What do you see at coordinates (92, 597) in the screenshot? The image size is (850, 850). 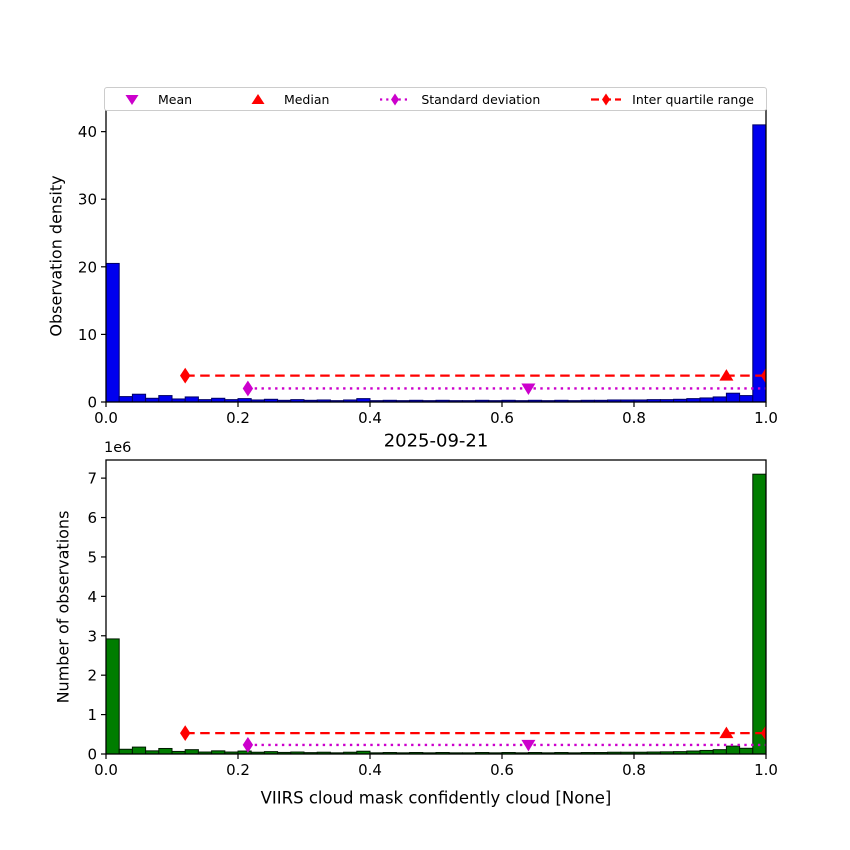 I see `y-tick-label: 4` at bounding box center [92, 597].